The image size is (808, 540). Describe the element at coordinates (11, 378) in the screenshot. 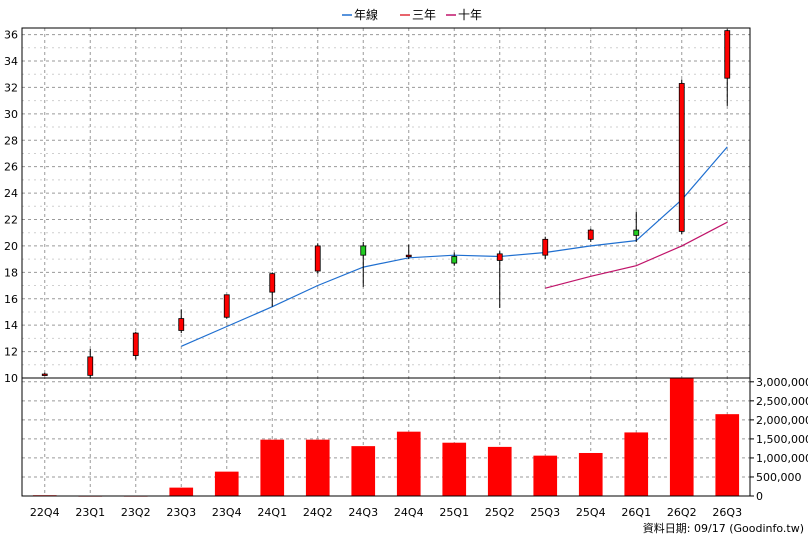

I see `price-tick-label: 10` at that location.